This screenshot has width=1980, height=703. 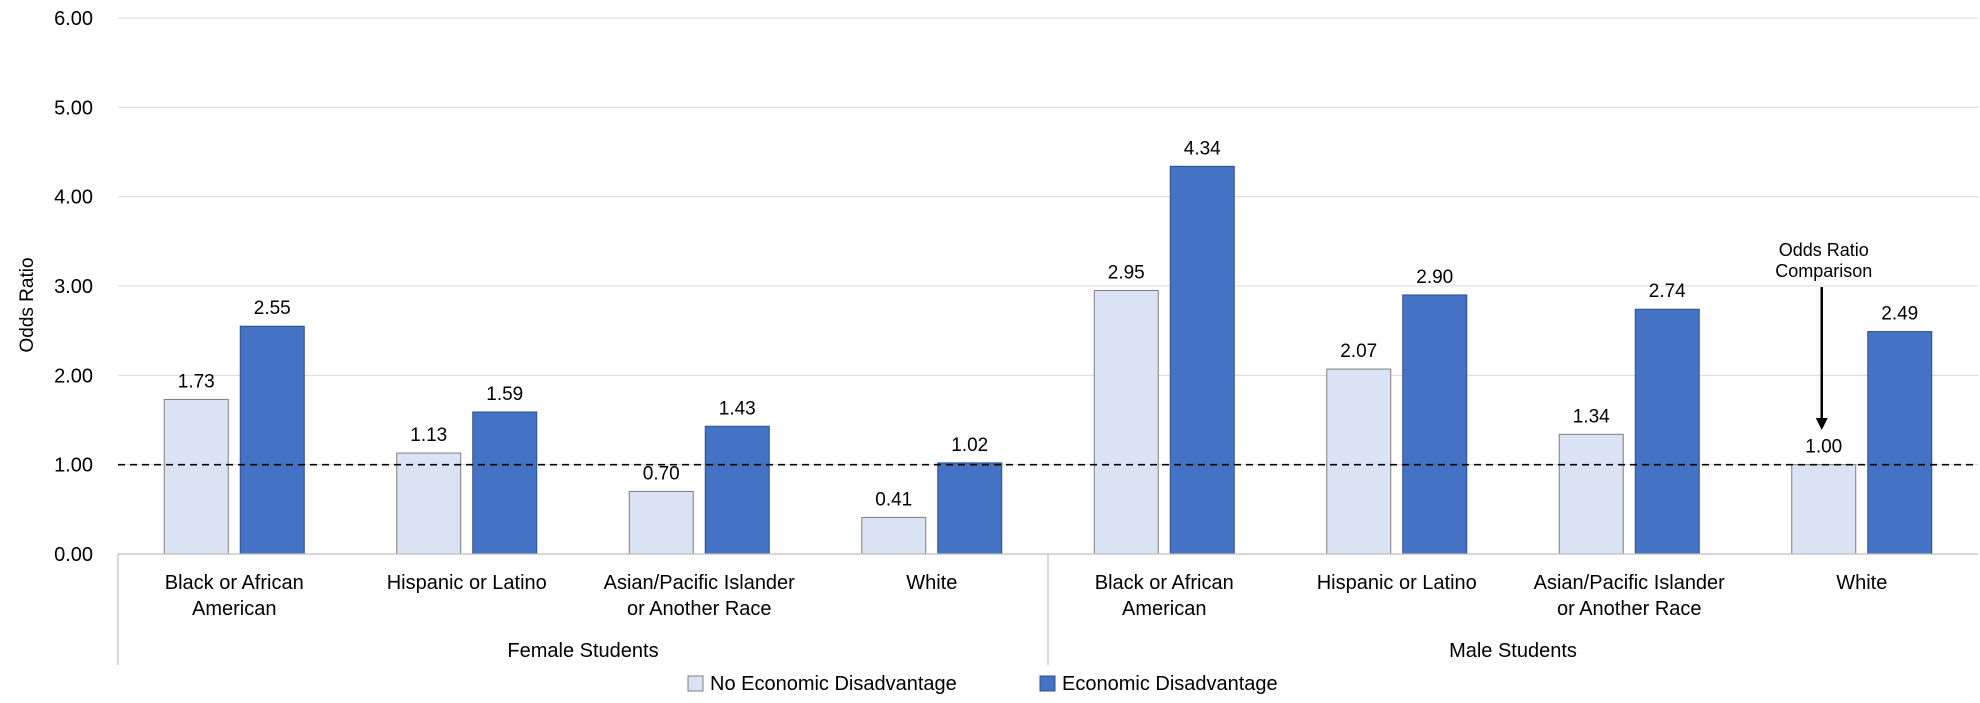 I want to click on data-label: 1.59, so click(x=504, y=394).